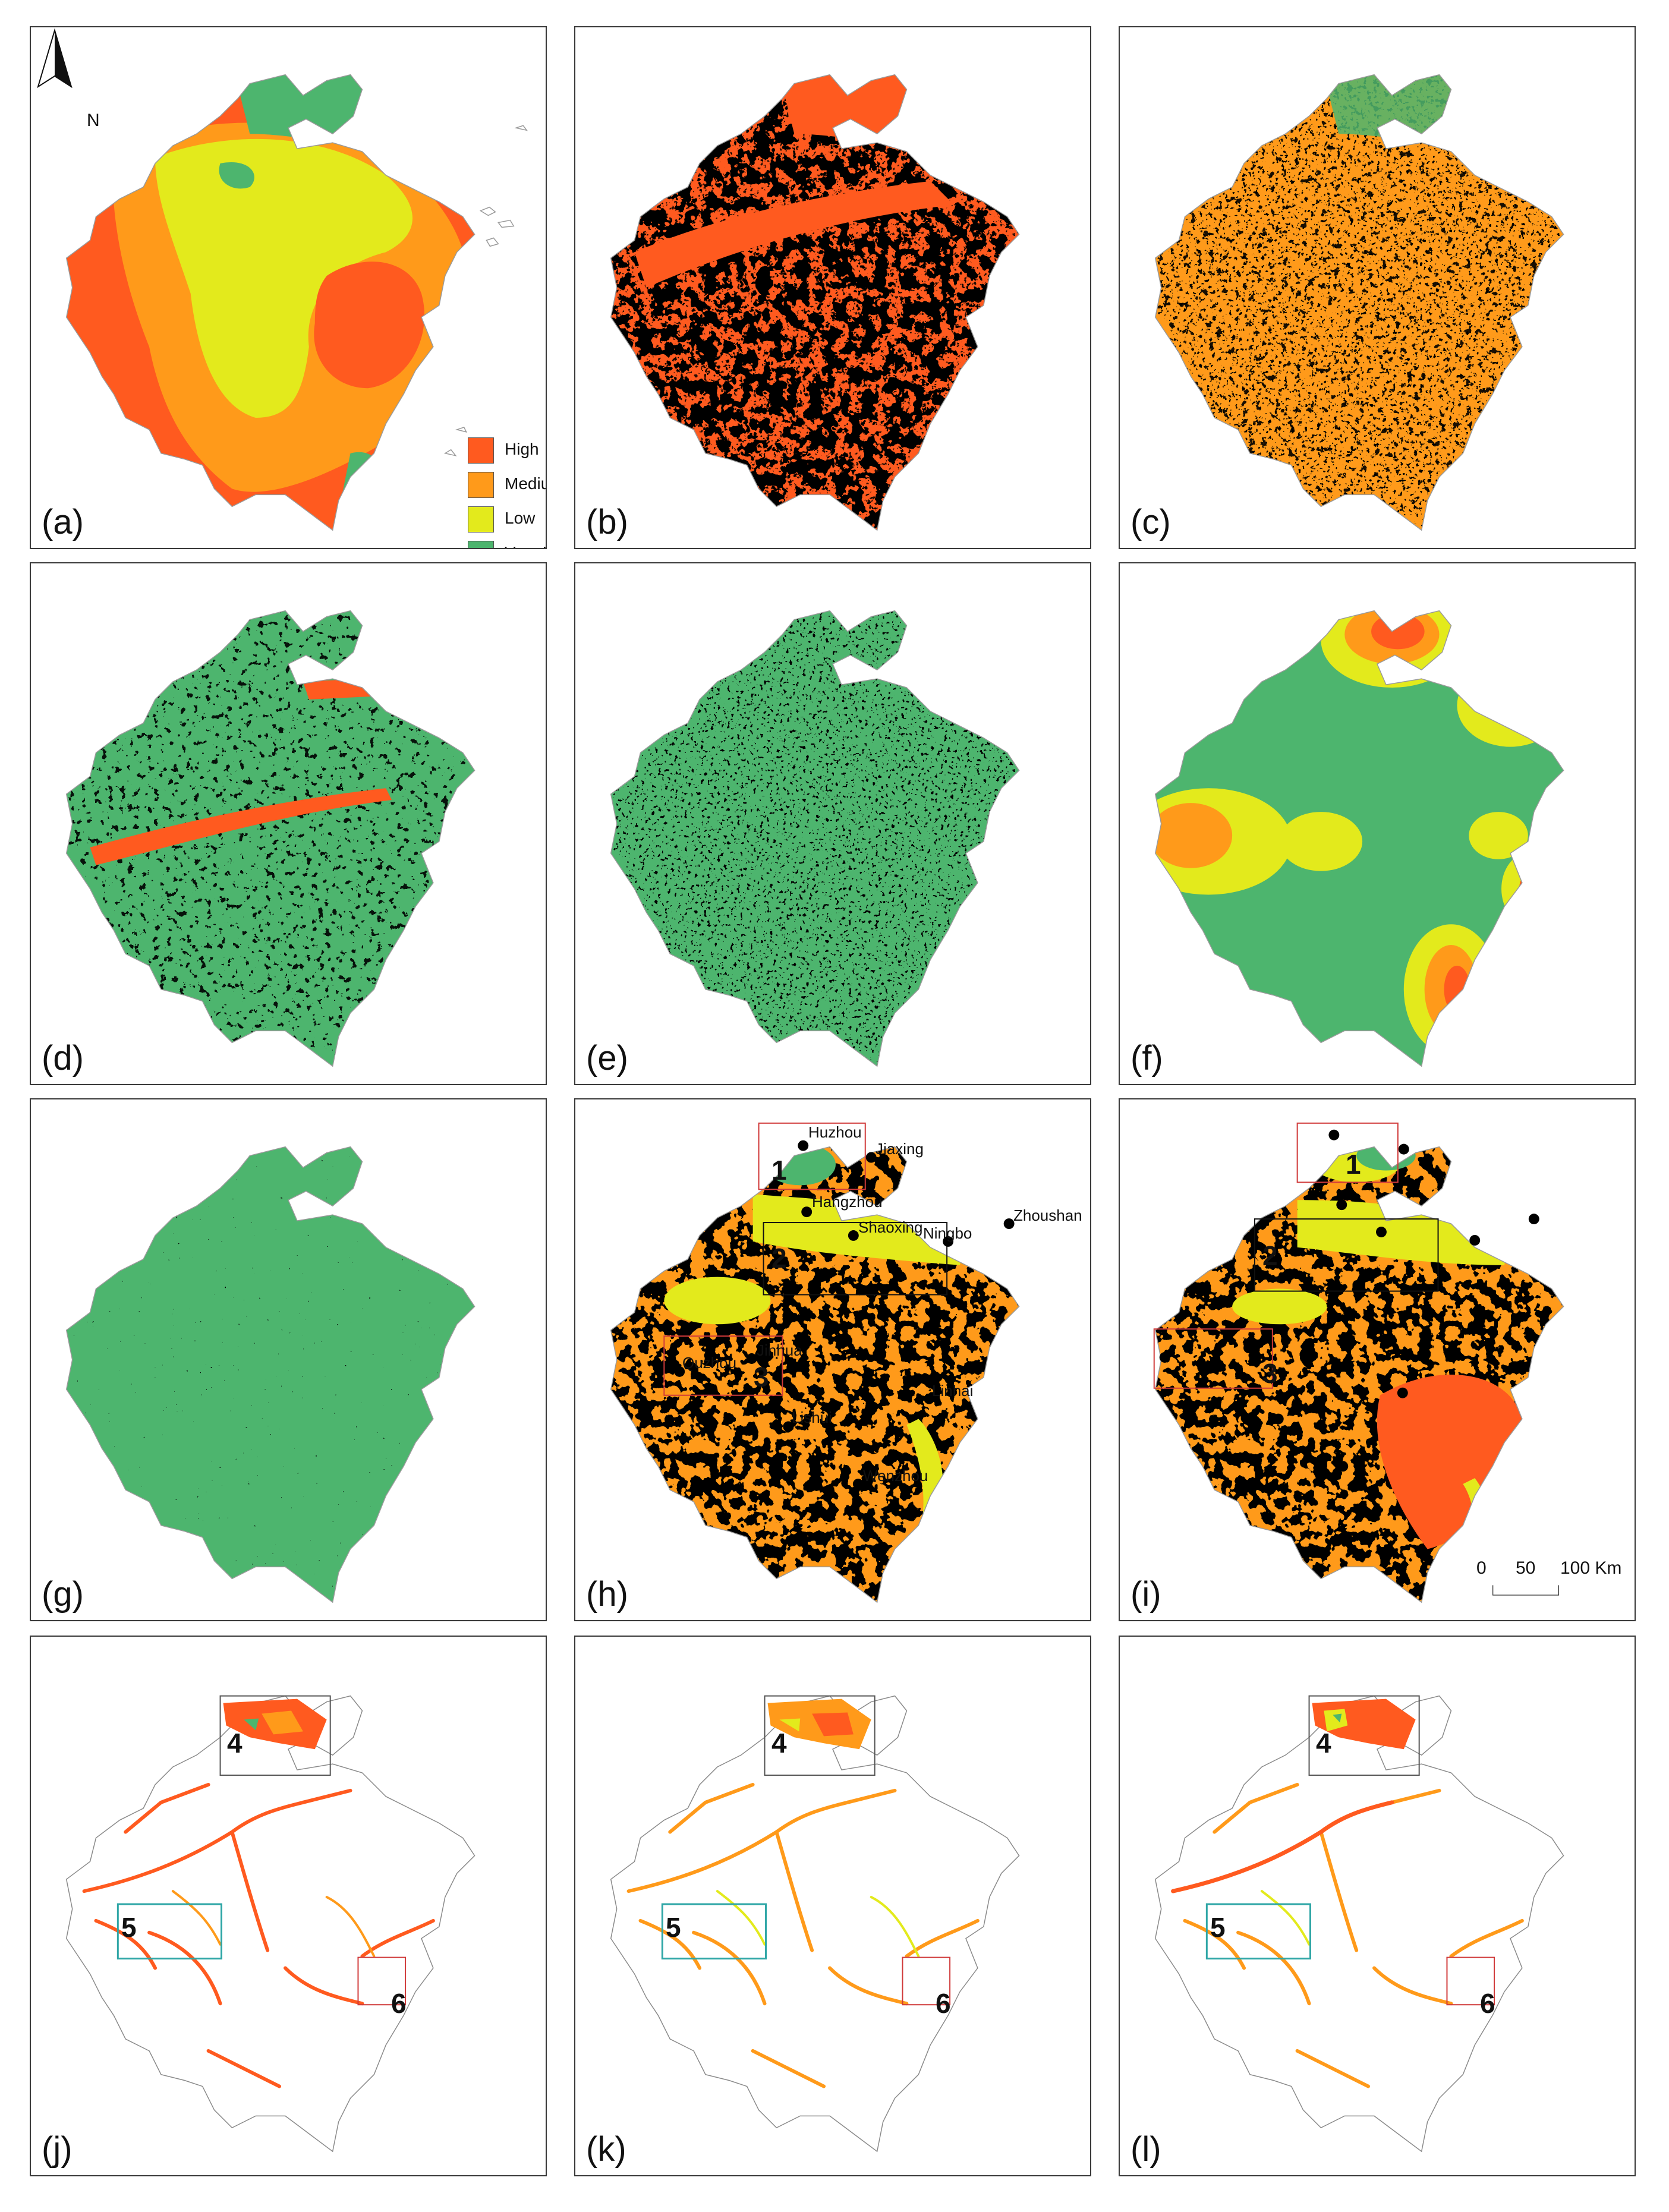  Describe the element at coordinates (710, 1363) in the screenshot. I see `city-label-quzhou: Quzhou` at that location.